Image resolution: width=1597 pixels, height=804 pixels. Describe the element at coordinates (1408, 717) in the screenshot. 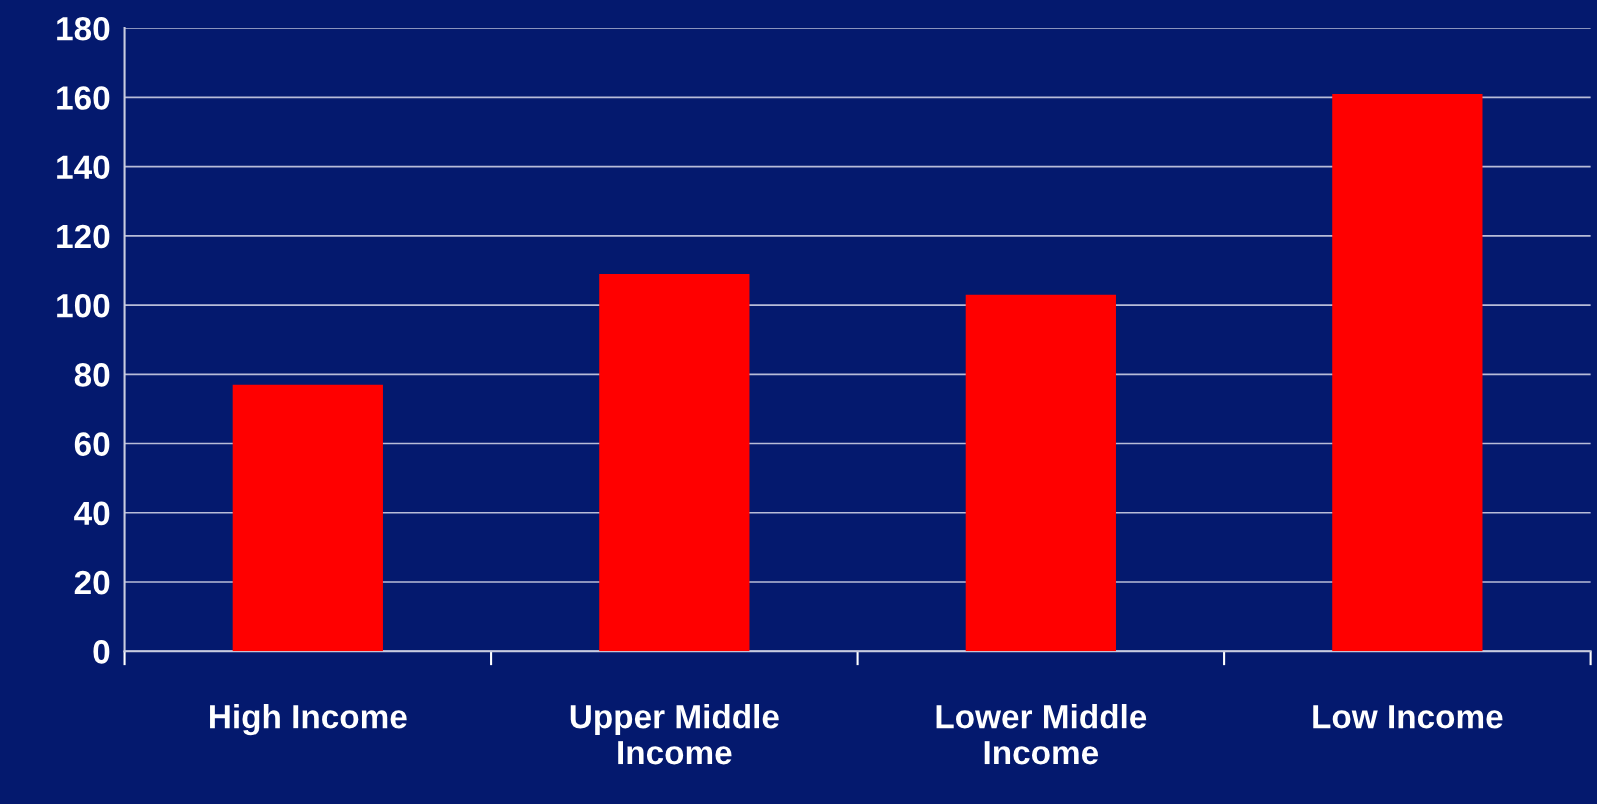

I see `x-tick-label: Low Income` at that location.